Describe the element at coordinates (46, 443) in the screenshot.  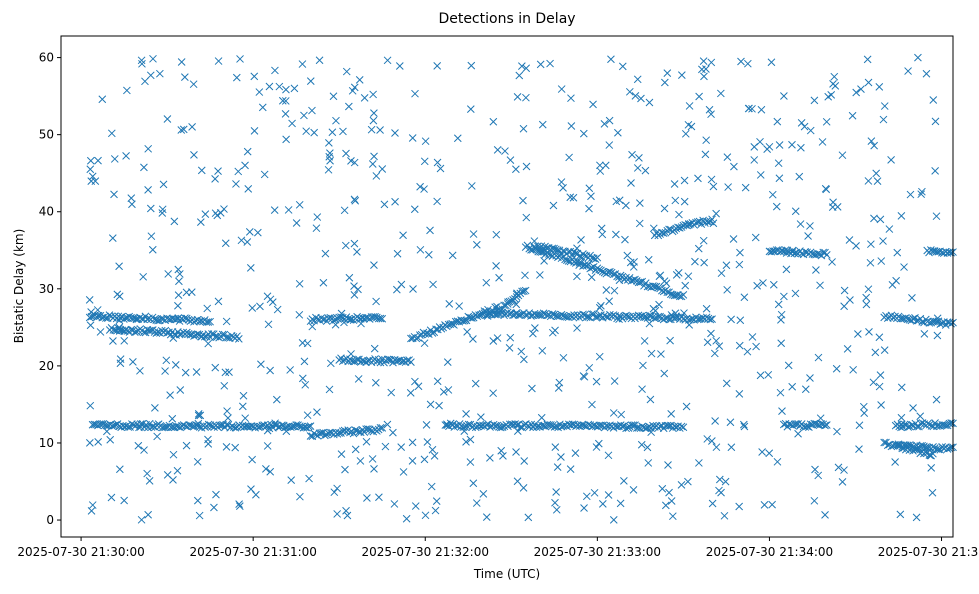
I see `y-tick-label: 10` at that location.